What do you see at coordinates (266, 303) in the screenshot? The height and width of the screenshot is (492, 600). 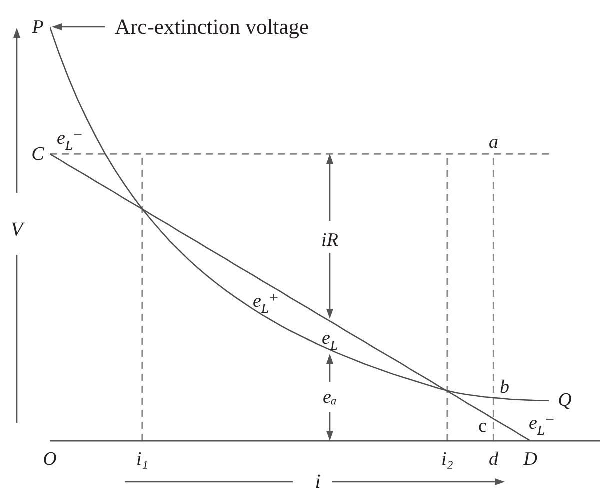 I see `annotation: e$_{L}$⁺` at bounding box center [266, 303].